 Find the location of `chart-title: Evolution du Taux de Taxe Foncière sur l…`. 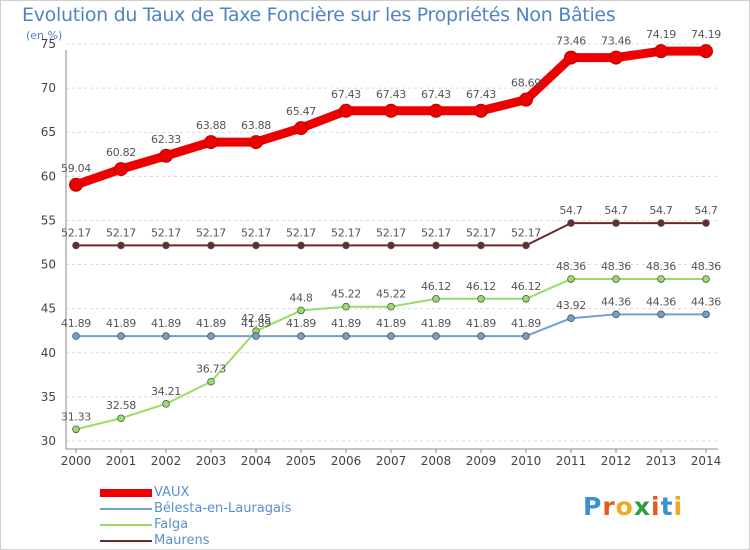

chart-title: Evolution du Taux de Taxe Foncière sur l… is located at coordinates (319, 15).